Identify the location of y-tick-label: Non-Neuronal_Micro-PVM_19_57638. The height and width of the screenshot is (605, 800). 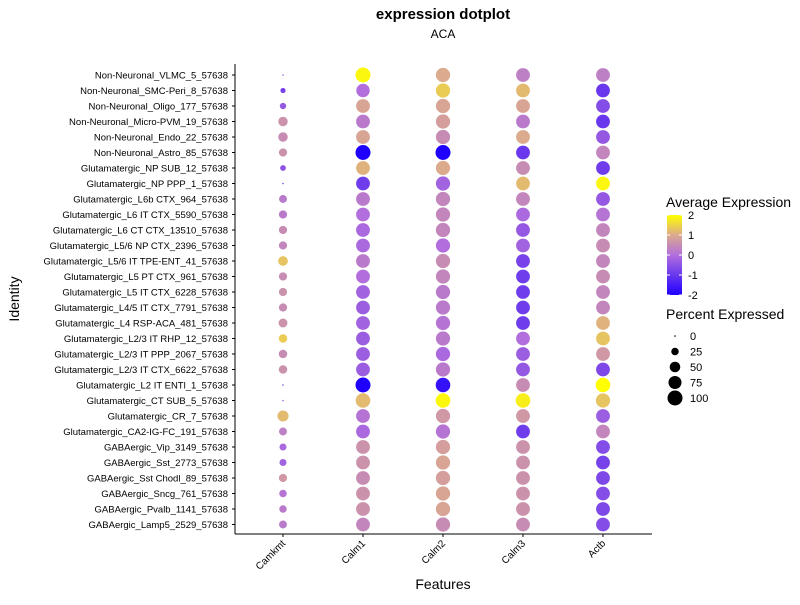
(148, 122).